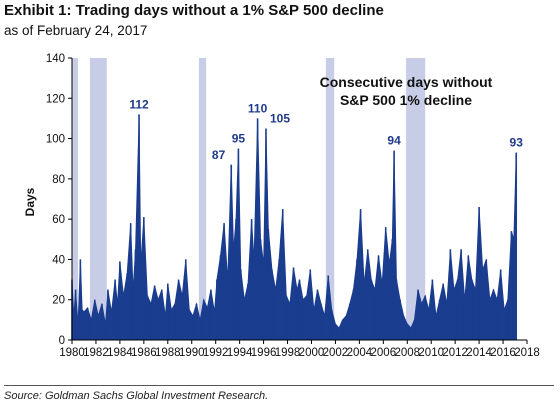 The width and height of the screenshot is (560, 409). I want to click on peak-label-1: 87, so click(219, 155).